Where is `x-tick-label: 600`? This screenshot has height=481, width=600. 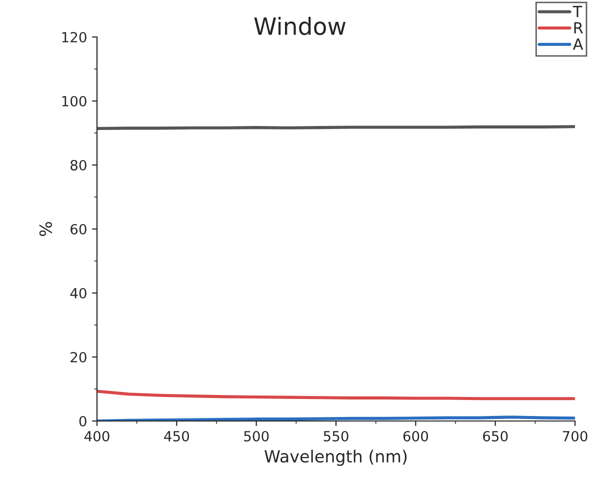 x-tick-label: 600 is located at coordinates (415, 436).